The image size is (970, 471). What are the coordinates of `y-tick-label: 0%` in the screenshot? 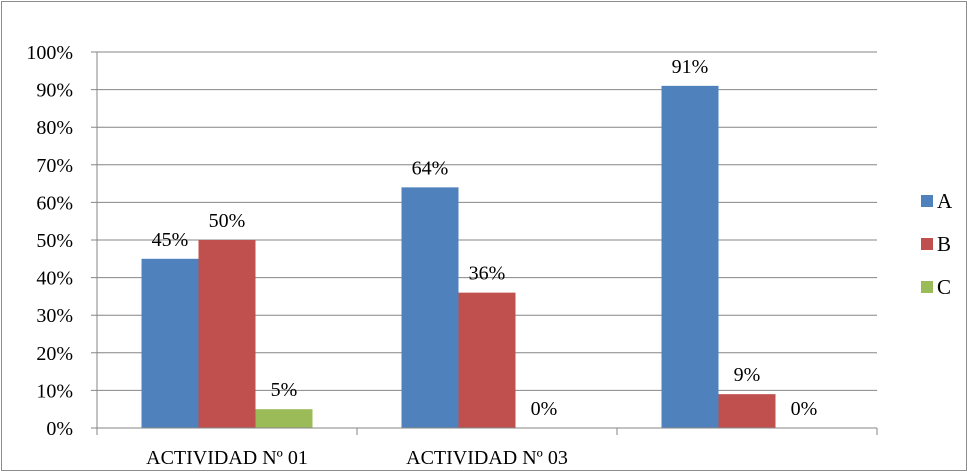 It's located at (59, 429).